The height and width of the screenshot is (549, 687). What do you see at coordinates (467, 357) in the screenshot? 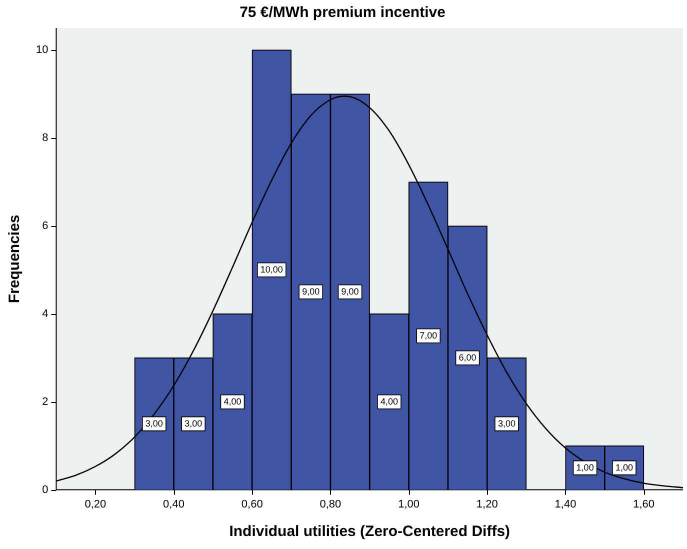
I see `data-label: 6,00` at bounding box center [467, 357].